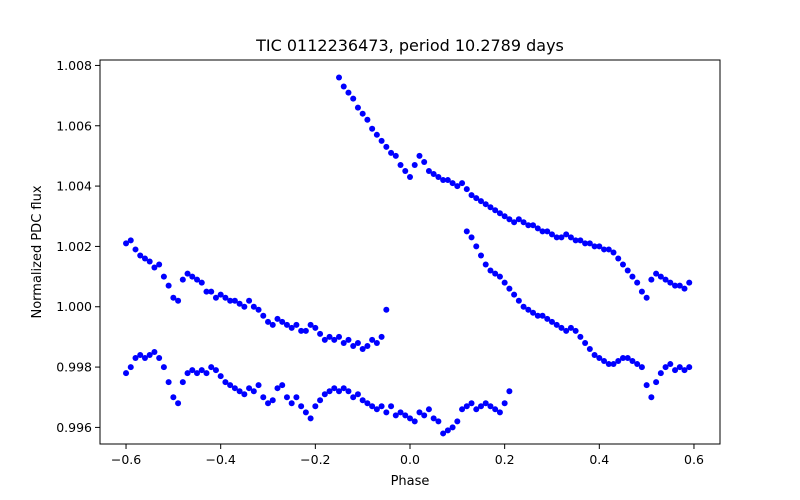  Describe the element at coordinates (74, 125) in the screenshot. I see `y-tick-label: 1.006` at that location.